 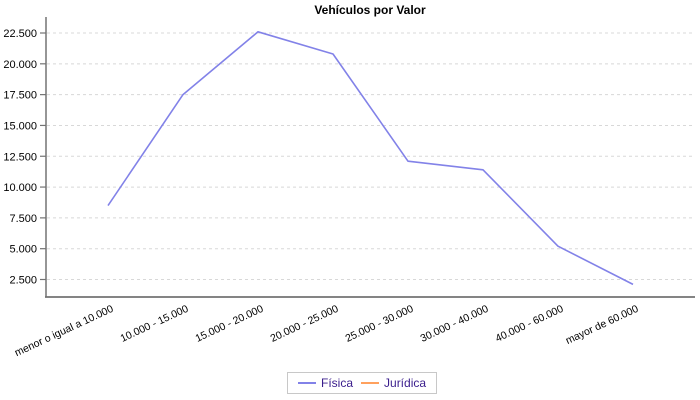 What do you see at coordinates (20, 188) in the screenshot?
I see `y-axis-tick-label: 10.000` at bounding box center [20, 188].